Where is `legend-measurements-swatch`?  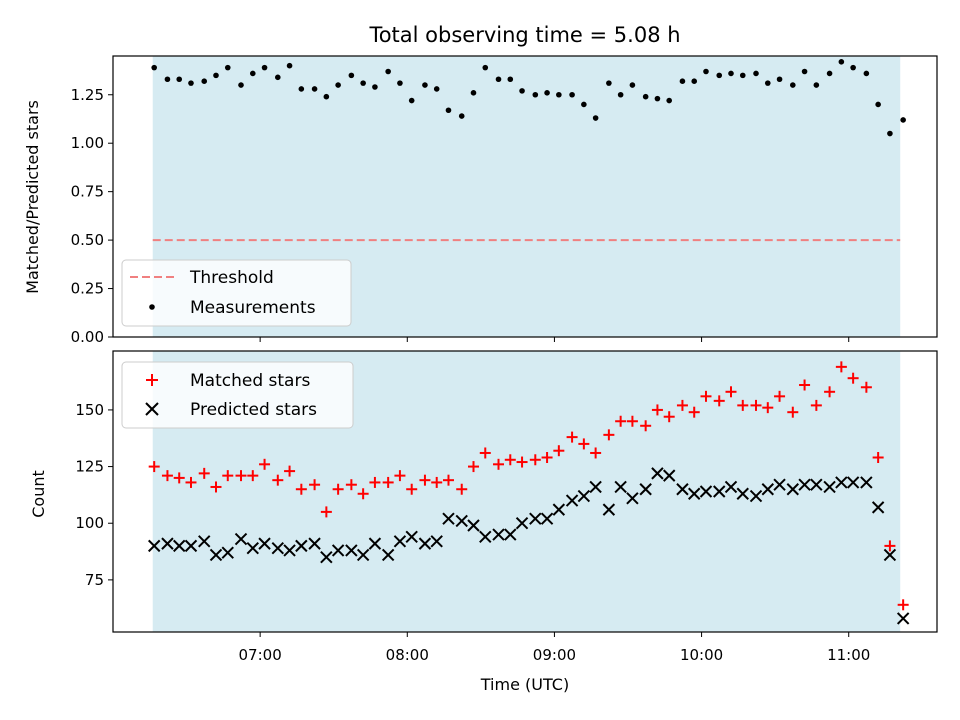 legend-measurements-swatch is located at coordinates (152, 307).